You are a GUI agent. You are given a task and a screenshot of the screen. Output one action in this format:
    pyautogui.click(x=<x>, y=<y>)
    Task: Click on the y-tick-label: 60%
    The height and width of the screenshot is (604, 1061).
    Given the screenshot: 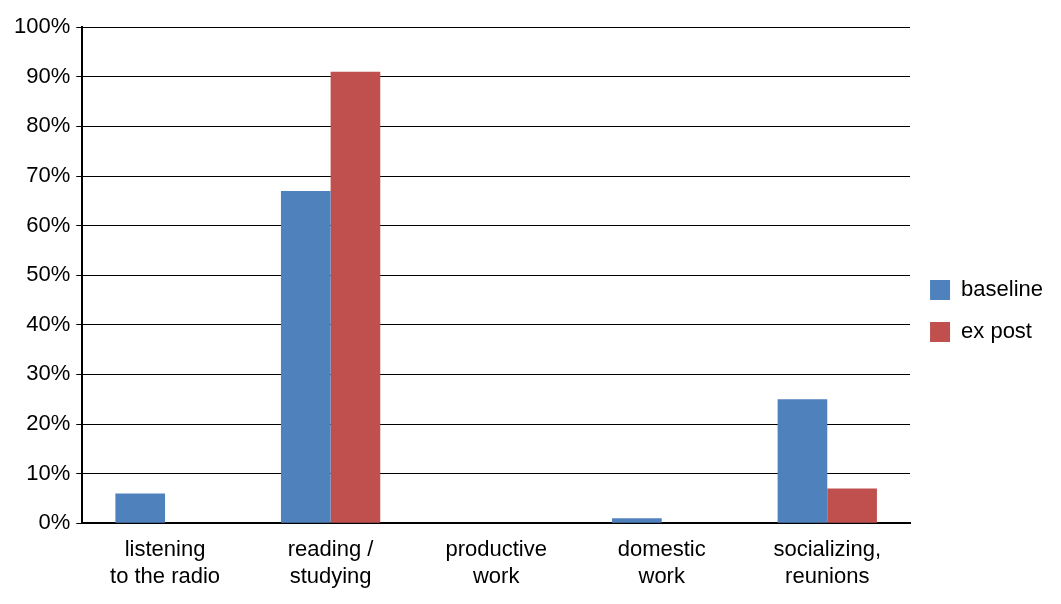 What is the action you would take?
    pyautogui.click(x=48, y=224)
    